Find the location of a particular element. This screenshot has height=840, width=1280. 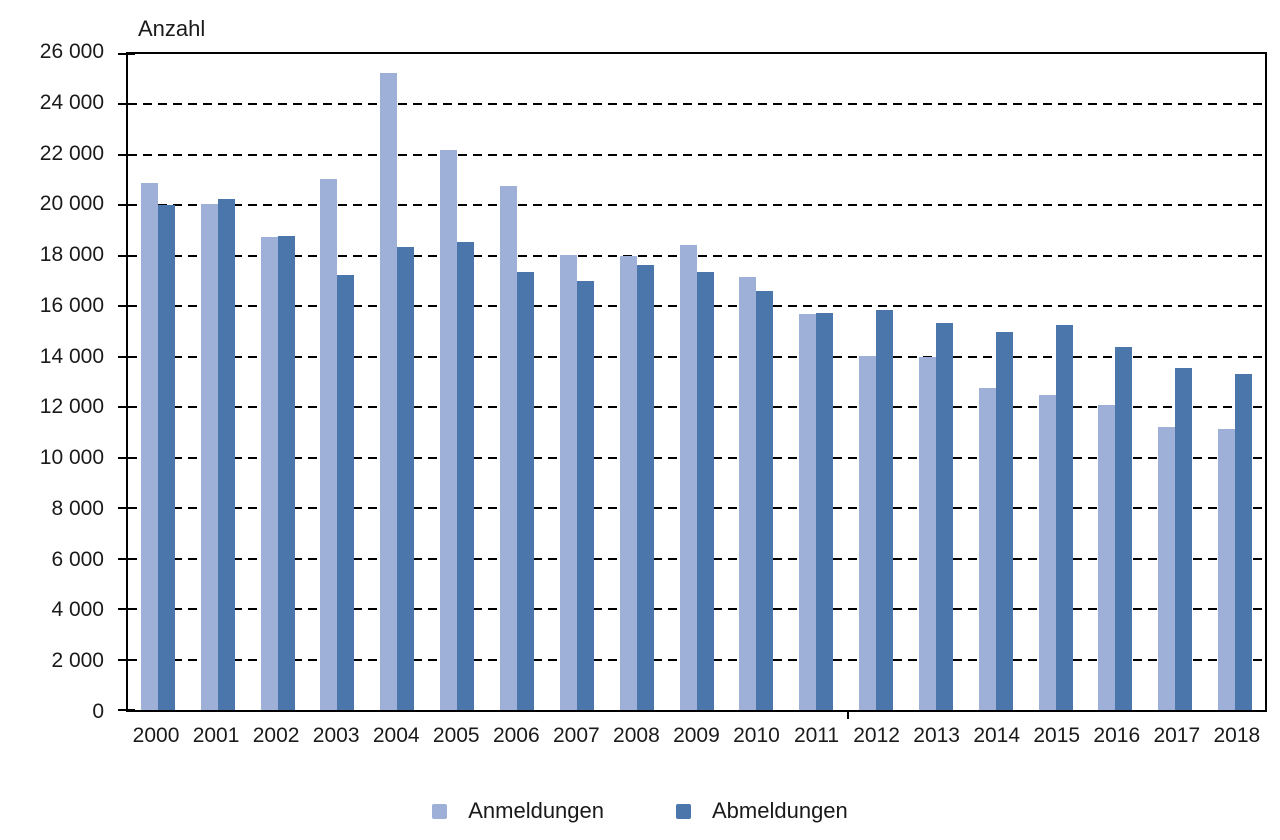

y-tick-label-4000: 4 000 is located at coordinates (77, 610).